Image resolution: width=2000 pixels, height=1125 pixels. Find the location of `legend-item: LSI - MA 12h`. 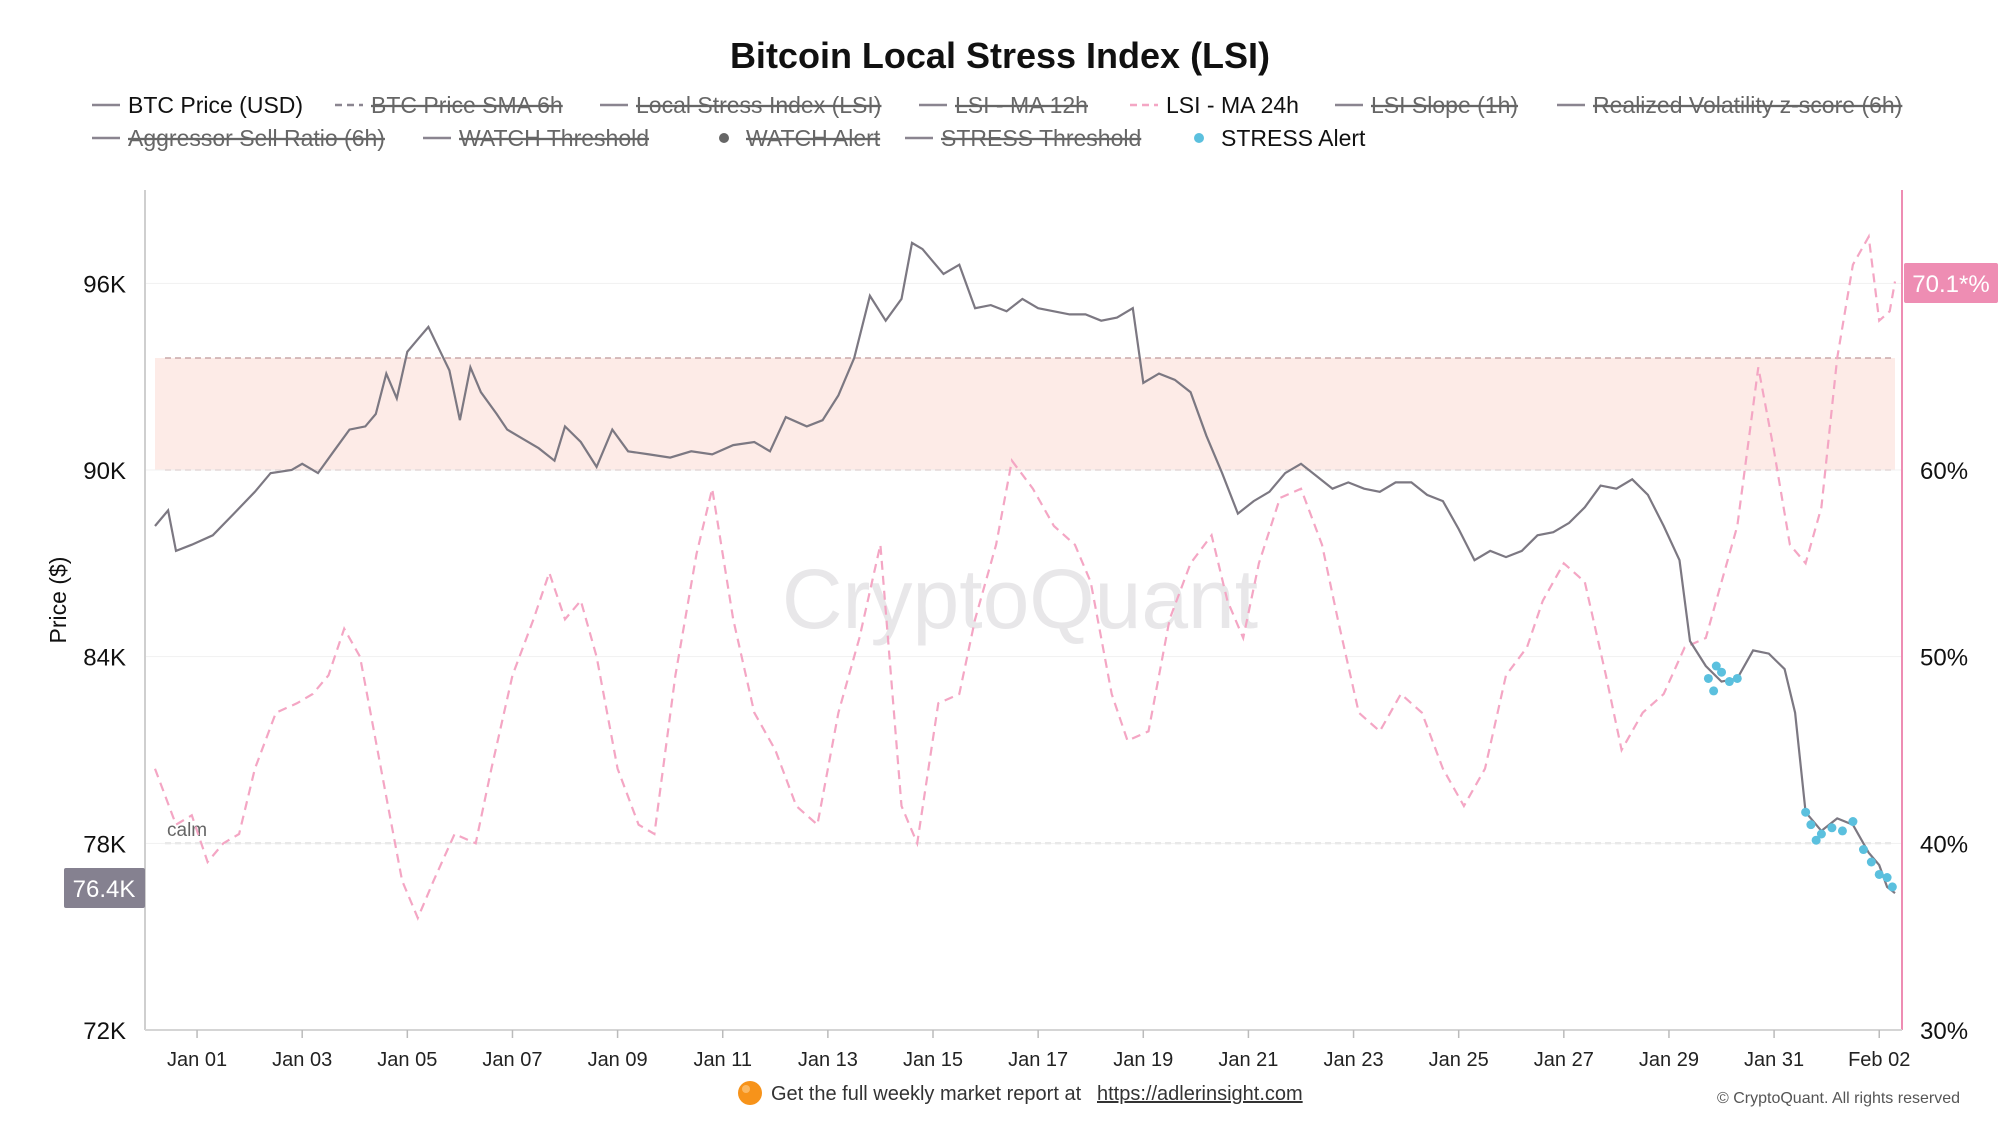

legend-item: LSI - MA 12h is located at coordinates (1003, 105).